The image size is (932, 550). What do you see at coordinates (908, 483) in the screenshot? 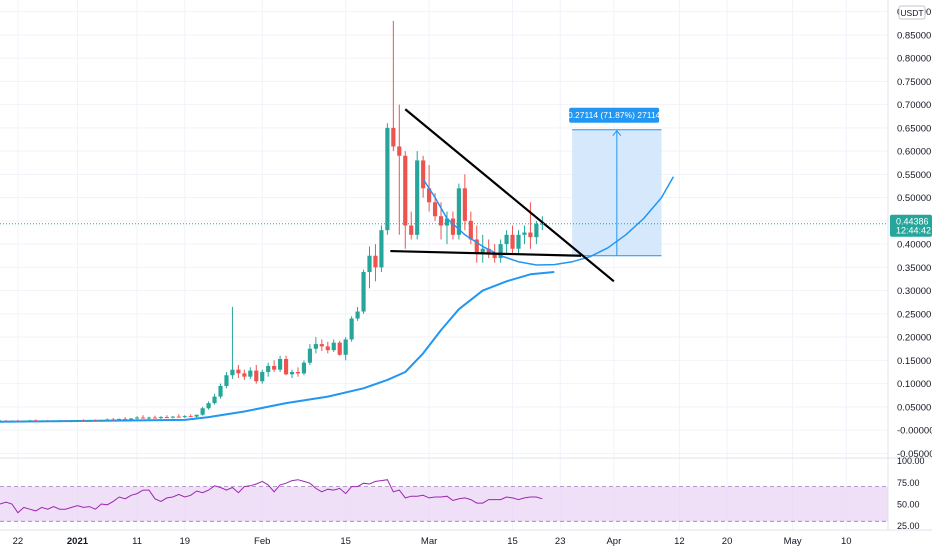
I see `rsi-tick-label: 75.00` at bounding box center [908, 483].